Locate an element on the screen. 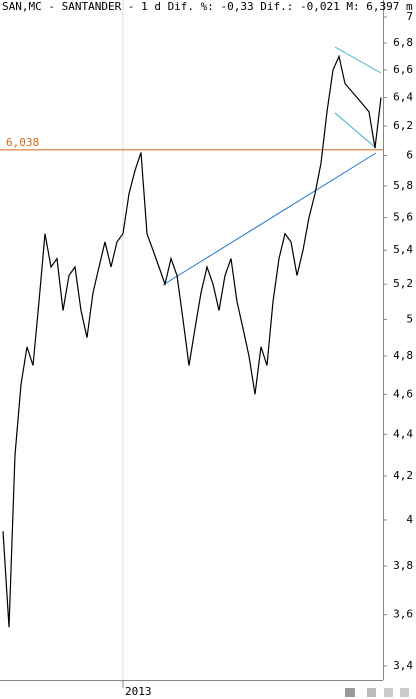  y-tick-label: 4 is located at coordinates (409, 519).